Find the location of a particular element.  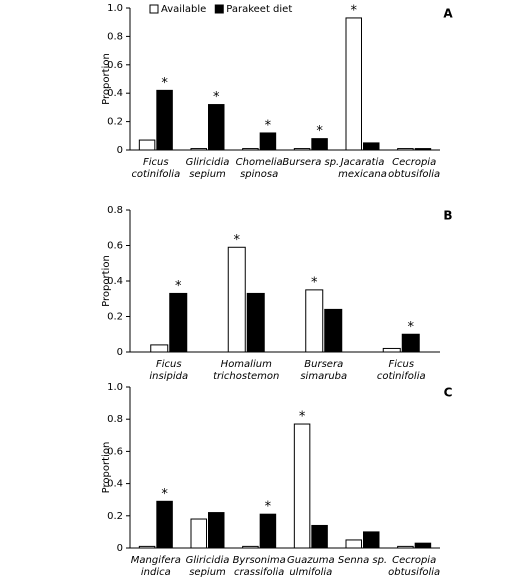

panel-label: C is located at coordinates (448, 393).